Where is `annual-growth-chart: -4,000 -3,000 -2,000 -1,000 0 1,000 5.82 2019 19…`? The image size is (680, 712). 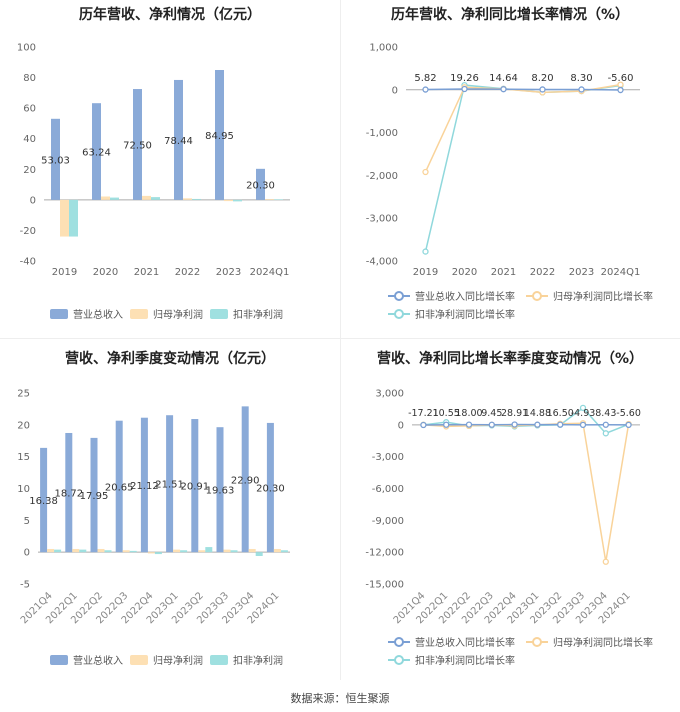 annual-growth-chart: -4,000 -3,000 -2,000 -1,000 0 1,000 5.82 2019 19… is located at coordinates (503, 161).